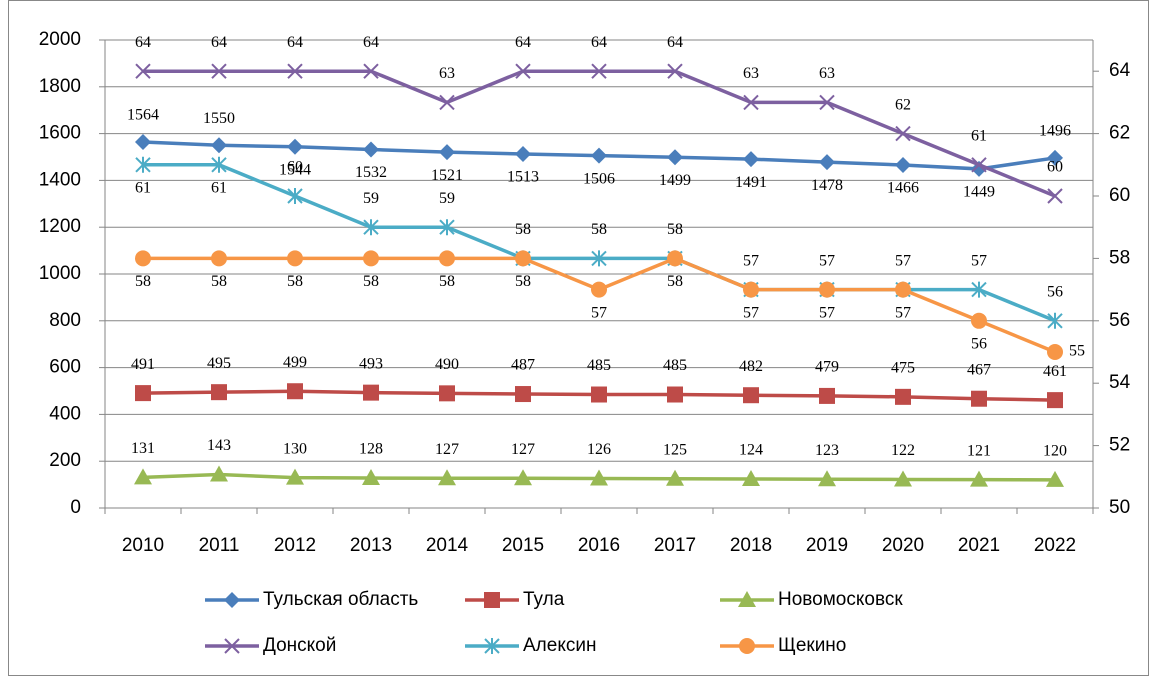 The image size is (1150, 676). What do you see at coordinates (827, 545) in the screenshot?
I see `x-tick-label: 2019` at bounding box center [827, 545].